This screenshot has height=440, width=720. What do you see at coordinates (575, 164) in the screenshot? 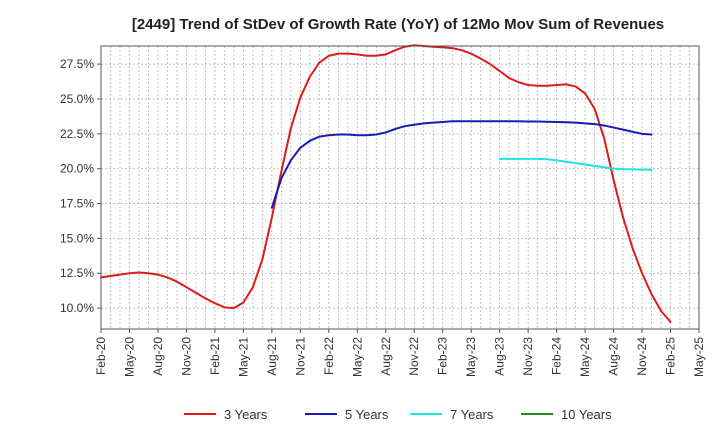
I see `series-line-7-years` at bounding box center [575, 164].